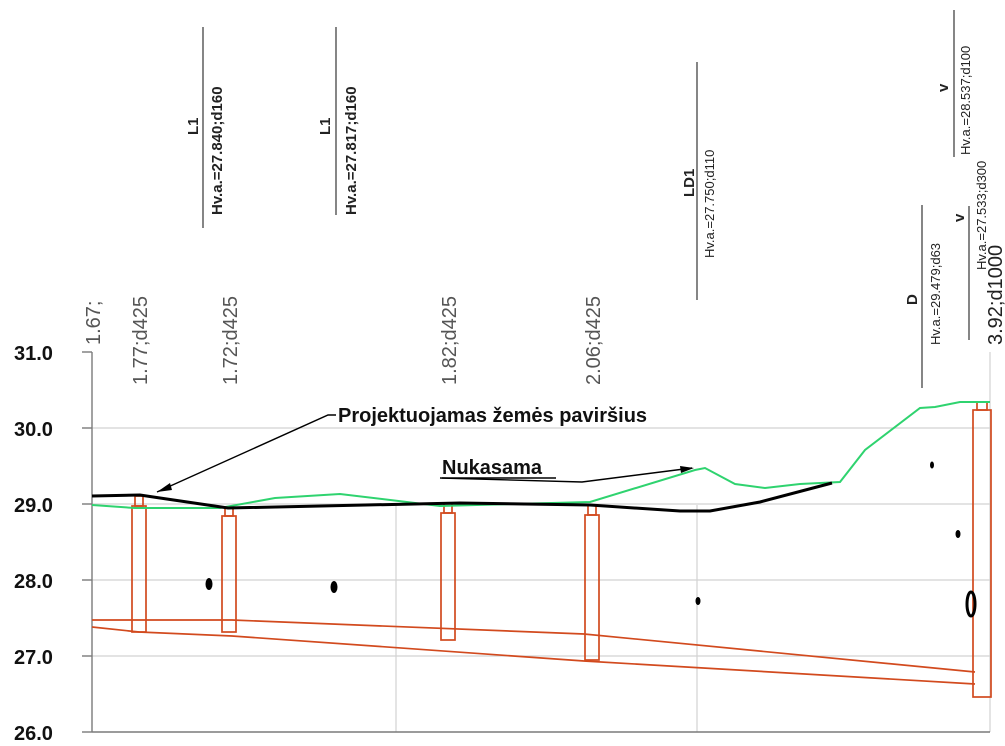  Describe the element at coordinates (709, 204) in the screenshot. I see `pipe-spec: Hv.a.=27.750;d110` at that location.